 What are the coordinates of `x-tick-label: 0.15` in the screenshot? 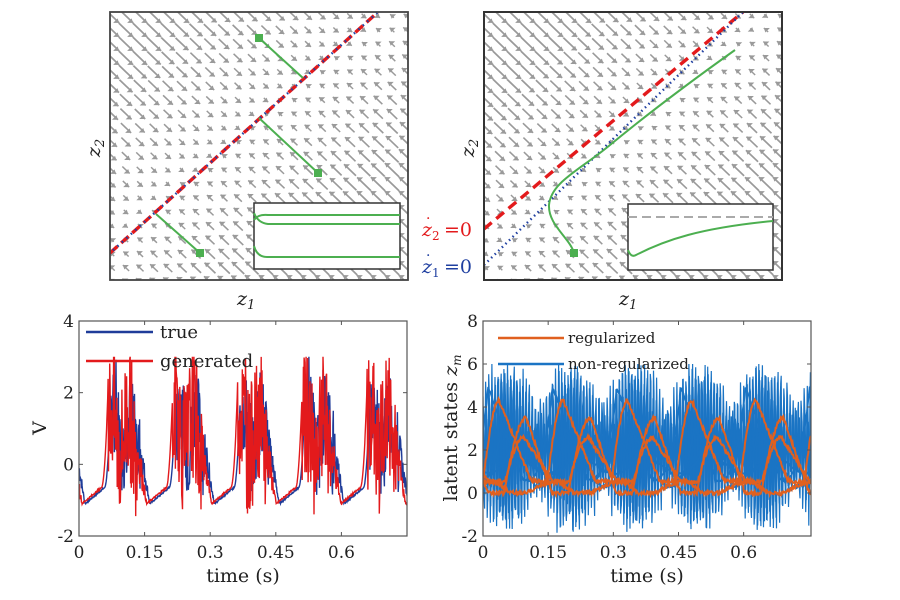 It's located at (145, 553).